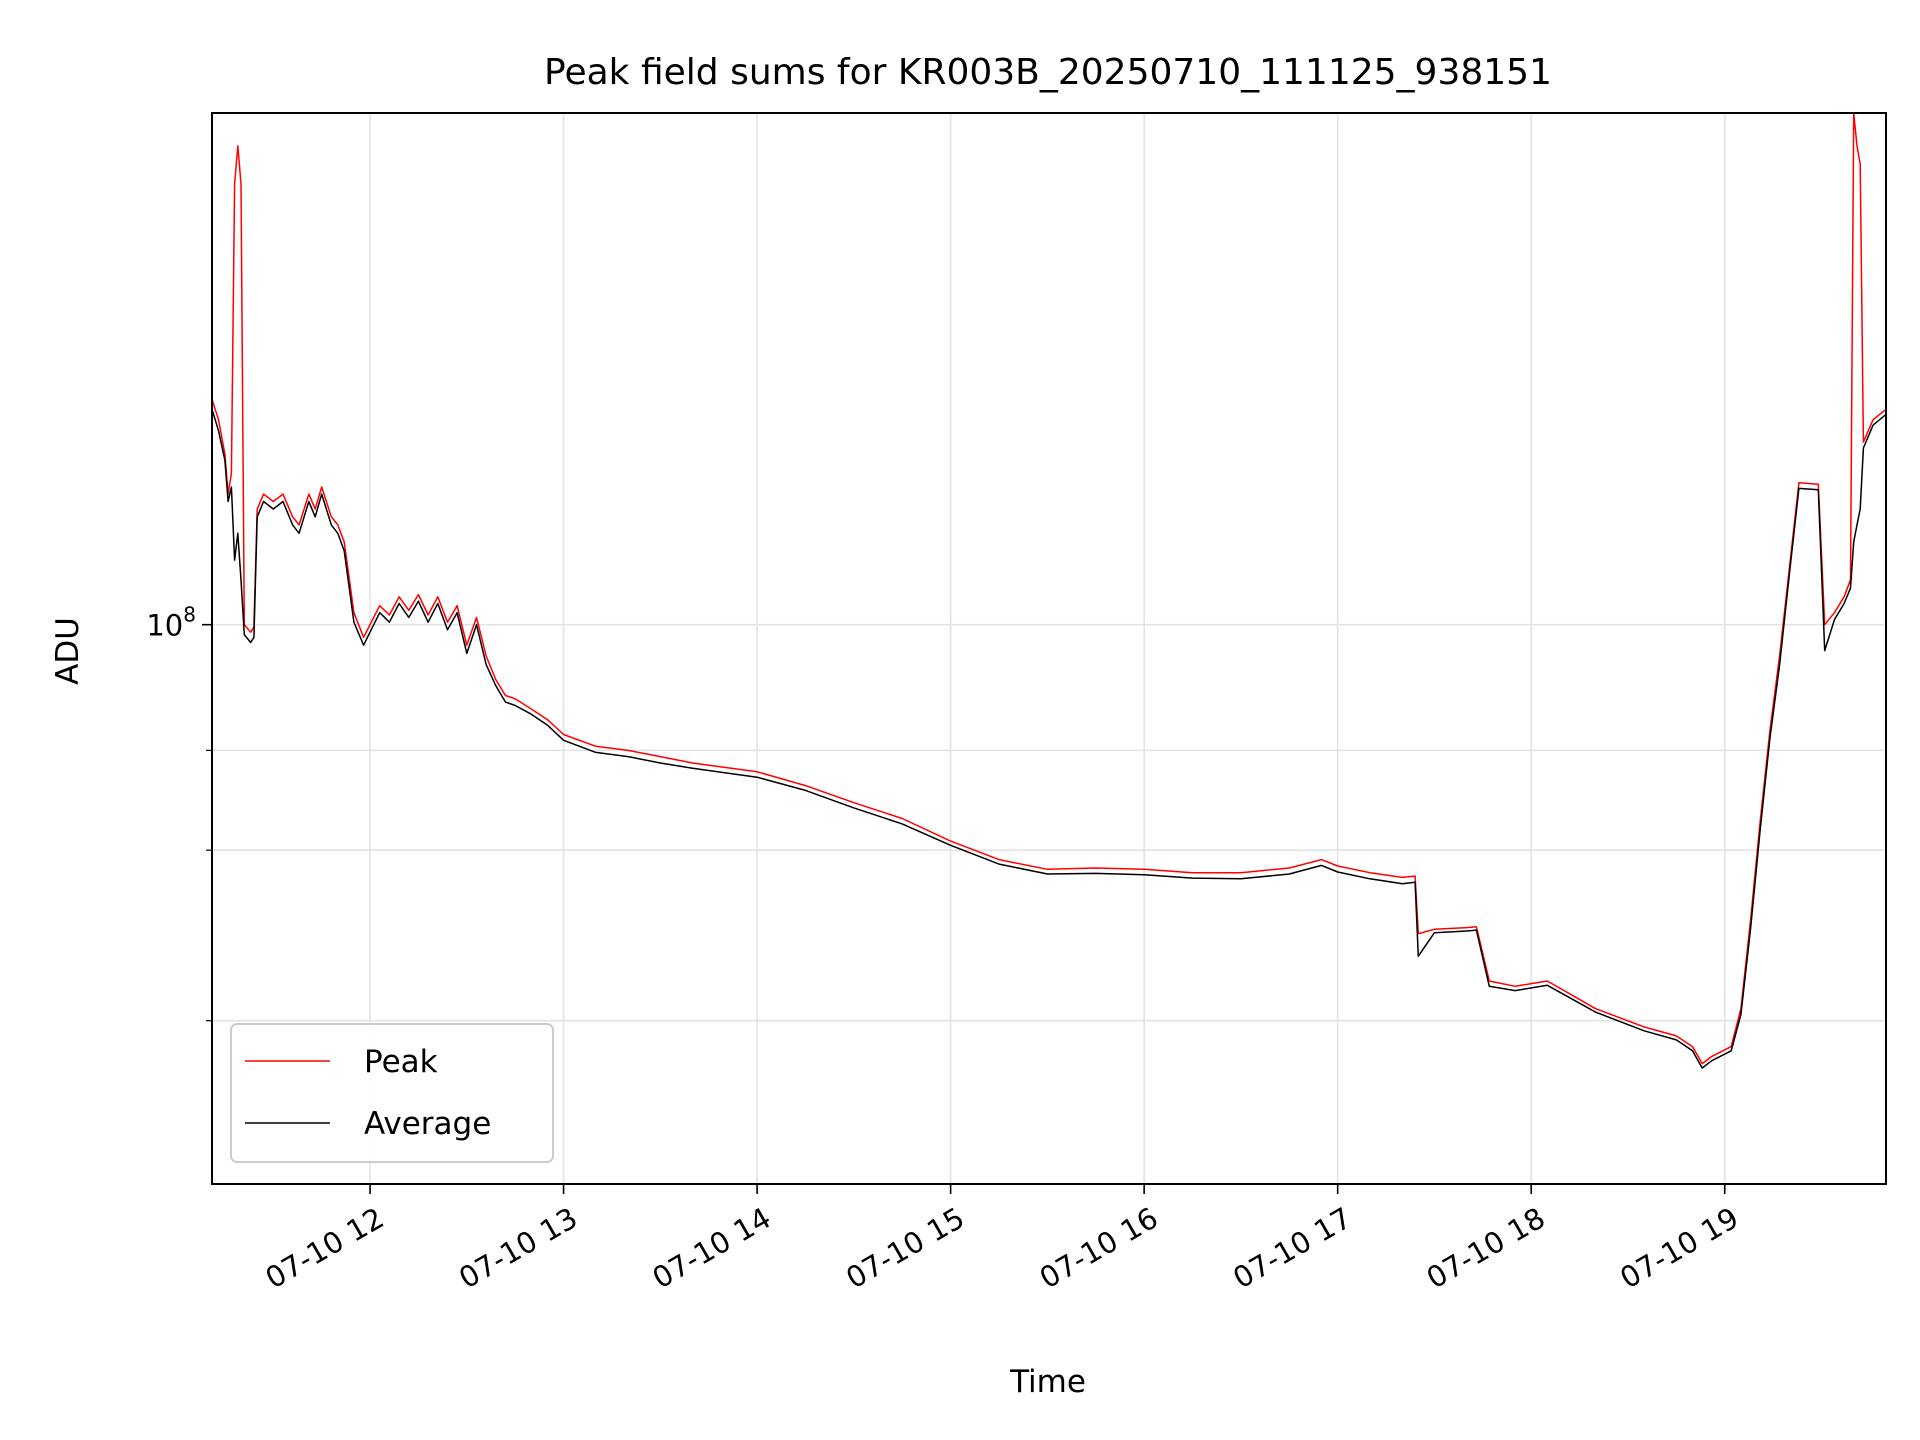 Image resolution: width=1920 pixels, height=1440 pixels. I want to click on x-axis-label: Time, so click(1047, 1382).